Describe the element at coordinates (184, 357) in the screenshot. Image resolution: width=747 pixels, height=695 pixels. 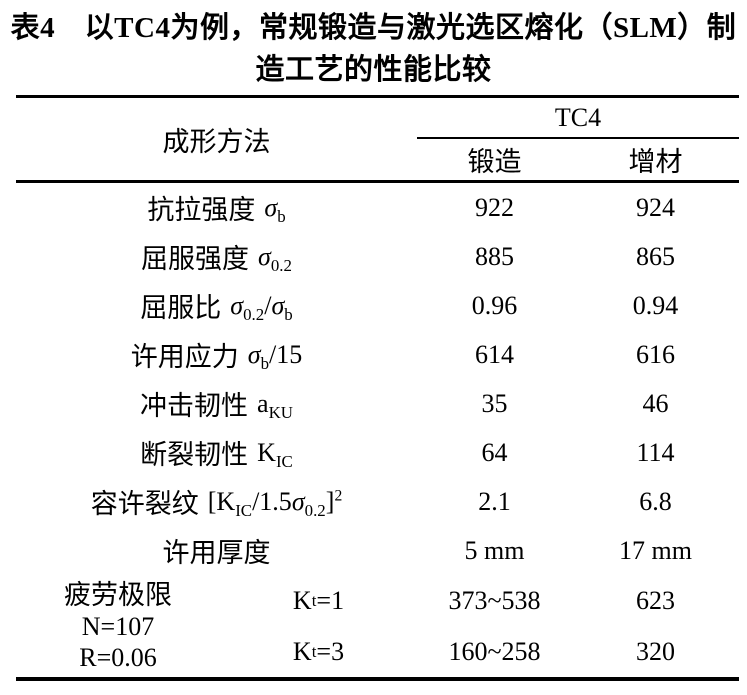
I see `property-name: 许用应力` at that location.